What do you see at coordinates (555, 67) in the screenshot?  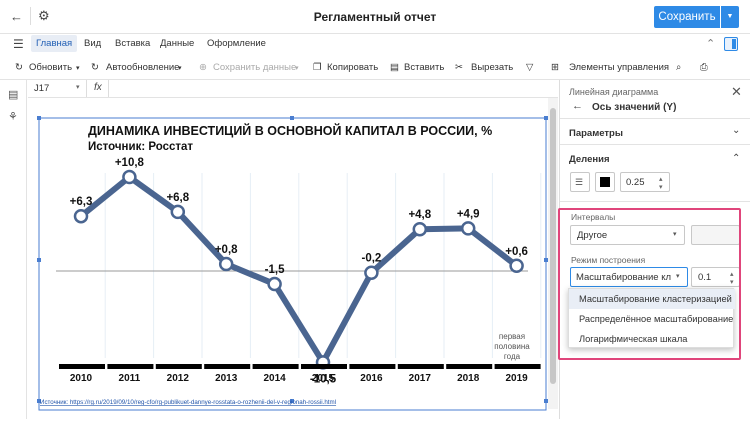 I see `controls-icon: ⊞` at bounding box center [555, 67].